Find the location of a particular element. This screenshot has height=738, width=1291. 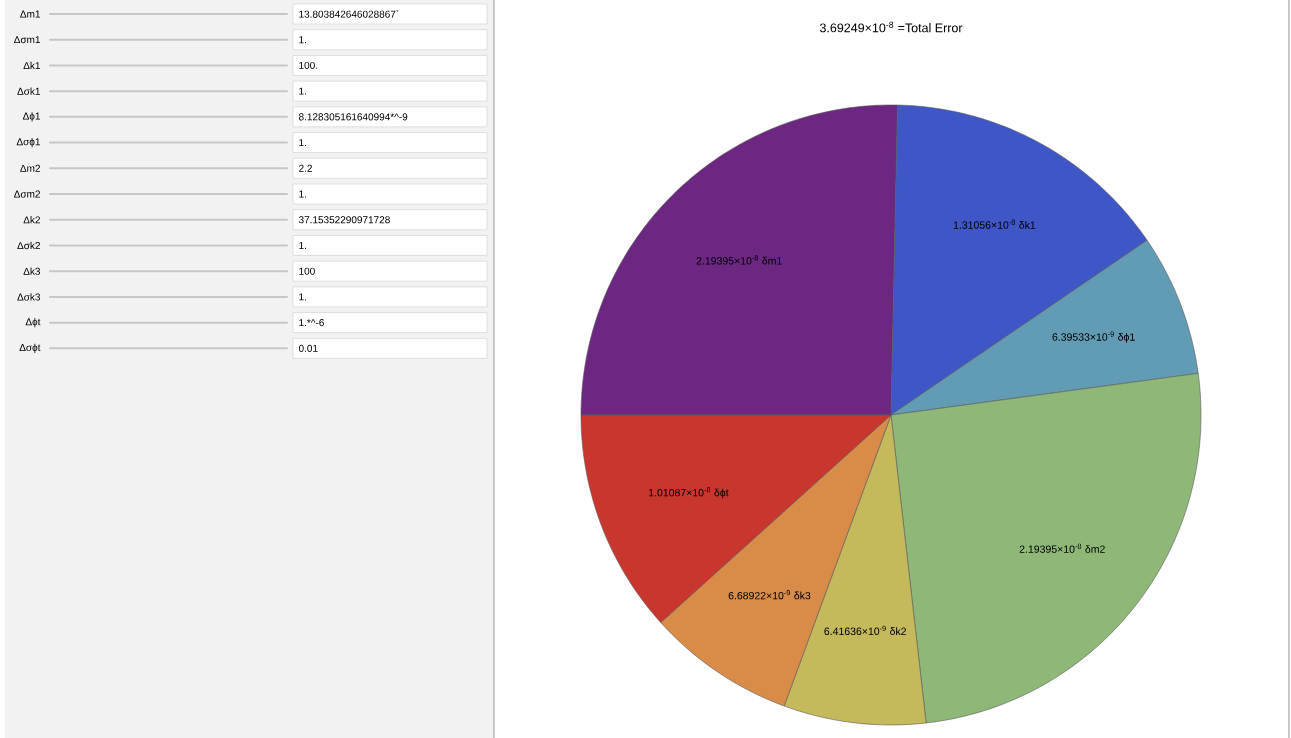

text: 1.*^-6 is located at coordinates (311, 323).